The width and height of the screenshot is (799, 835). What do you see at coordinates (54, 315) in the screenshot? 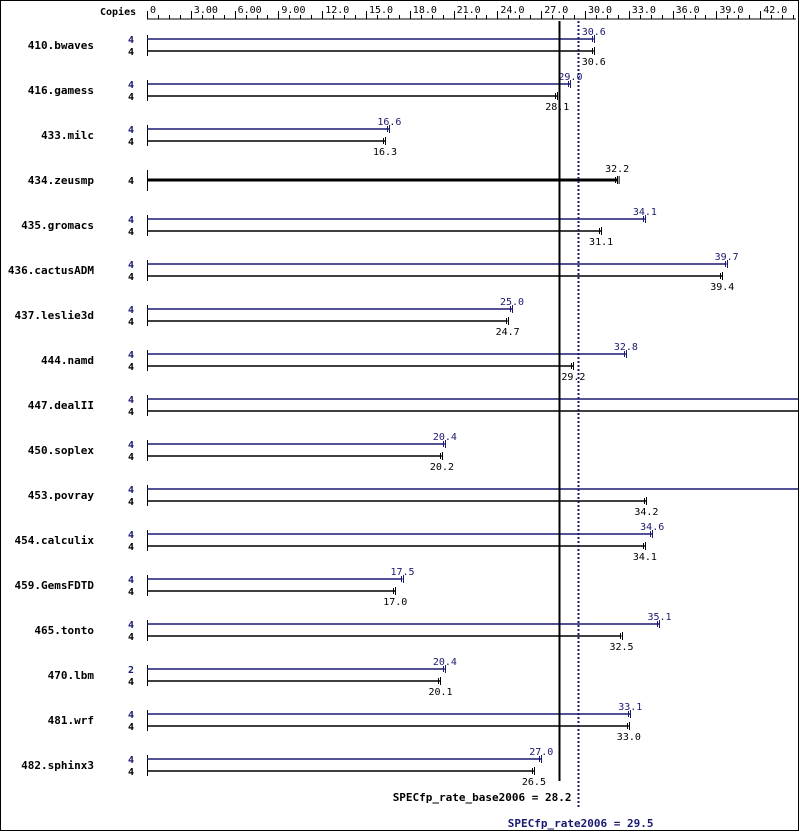
I see `benchmark-name: 437.leslie3d` at bounding box center [54, 315].